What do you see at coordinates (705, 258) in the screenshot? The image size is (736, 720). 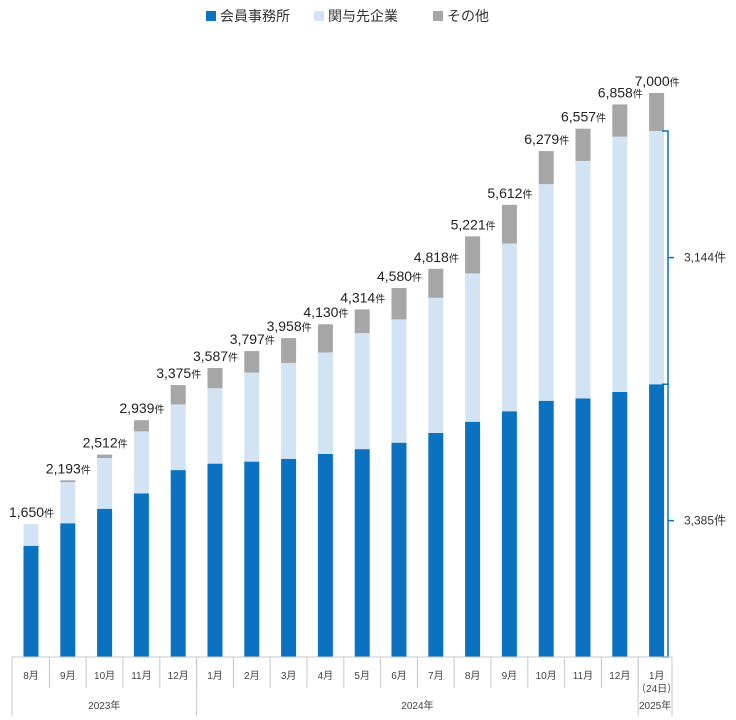 I see `bracket-label: 3,144件` at bounding box center [705, 258].